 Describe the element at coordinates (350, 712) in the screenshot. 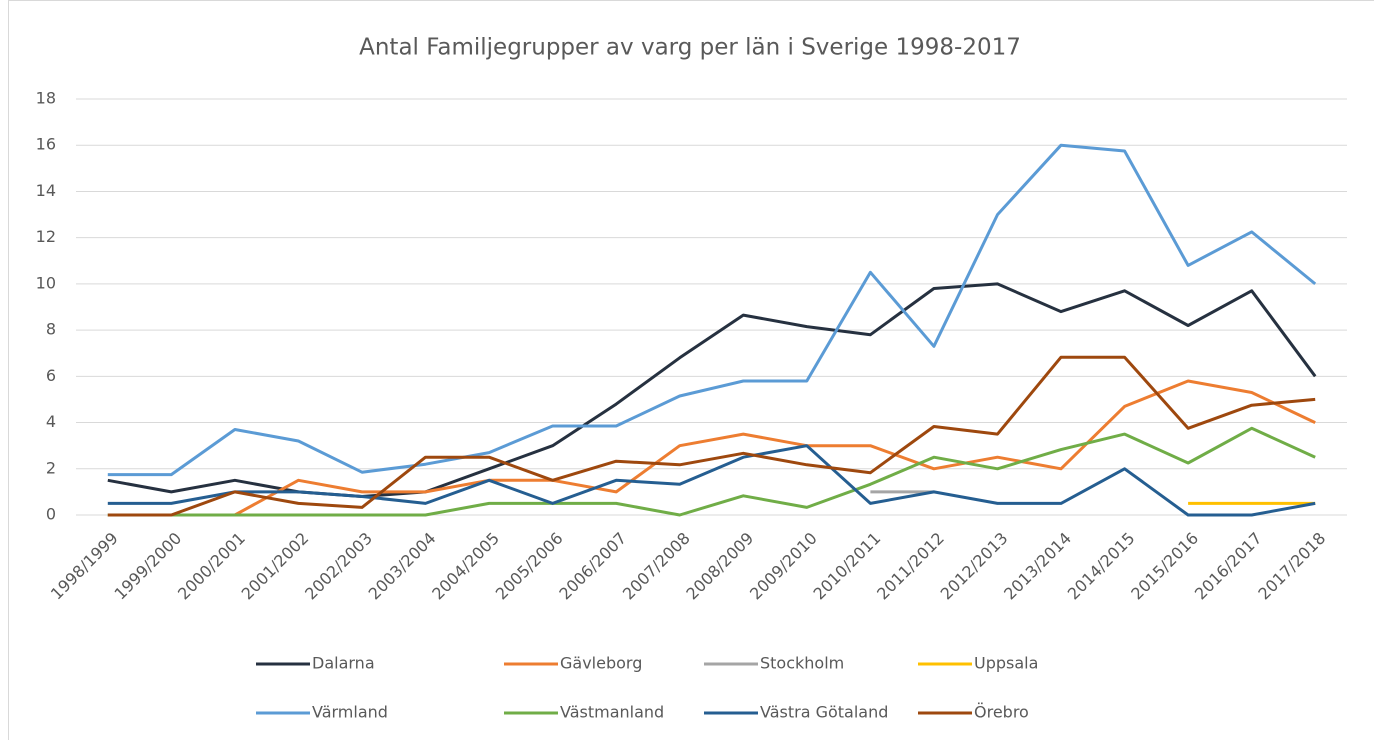

I see `legend-label: Värmland` at that location.